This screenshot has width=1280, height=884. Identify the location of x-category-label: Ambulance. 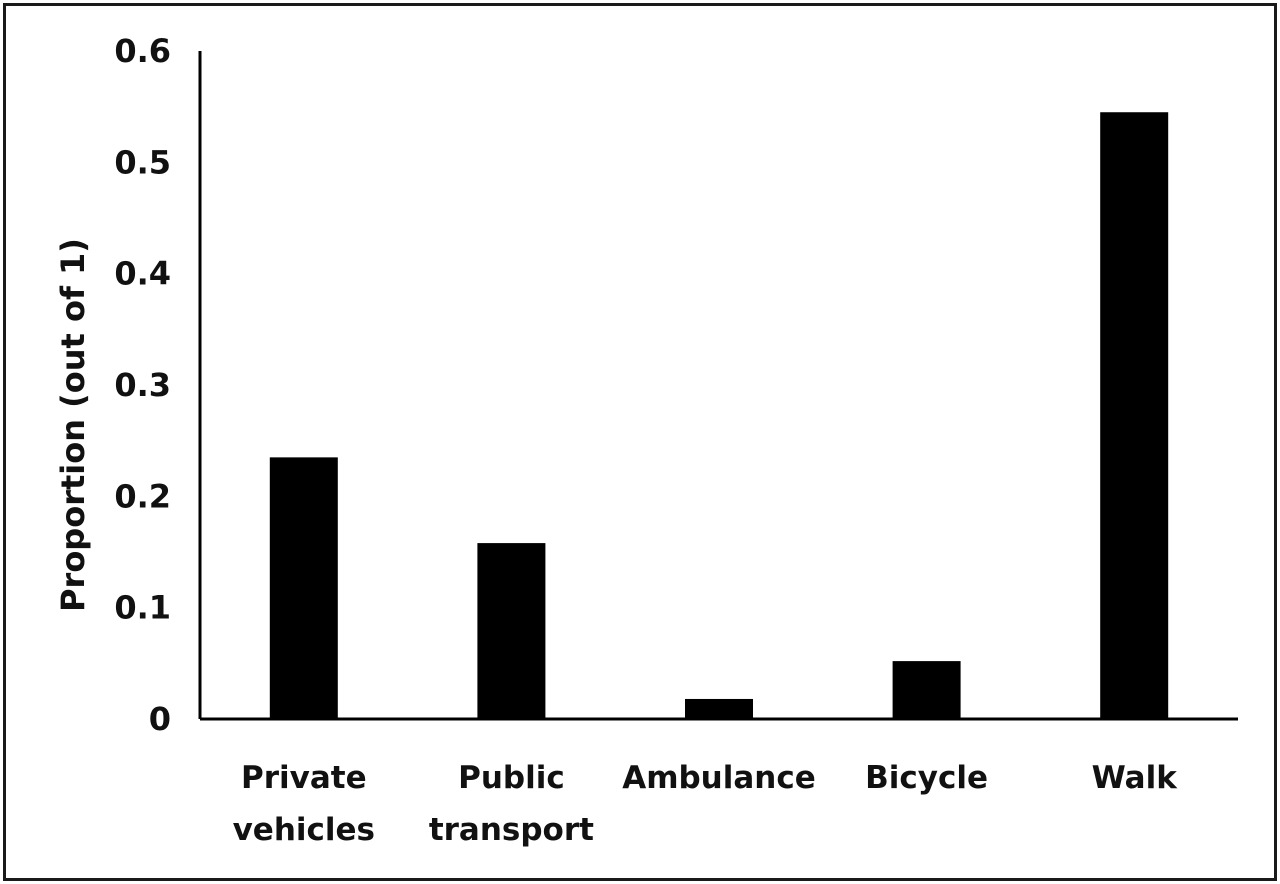
(719, 778).